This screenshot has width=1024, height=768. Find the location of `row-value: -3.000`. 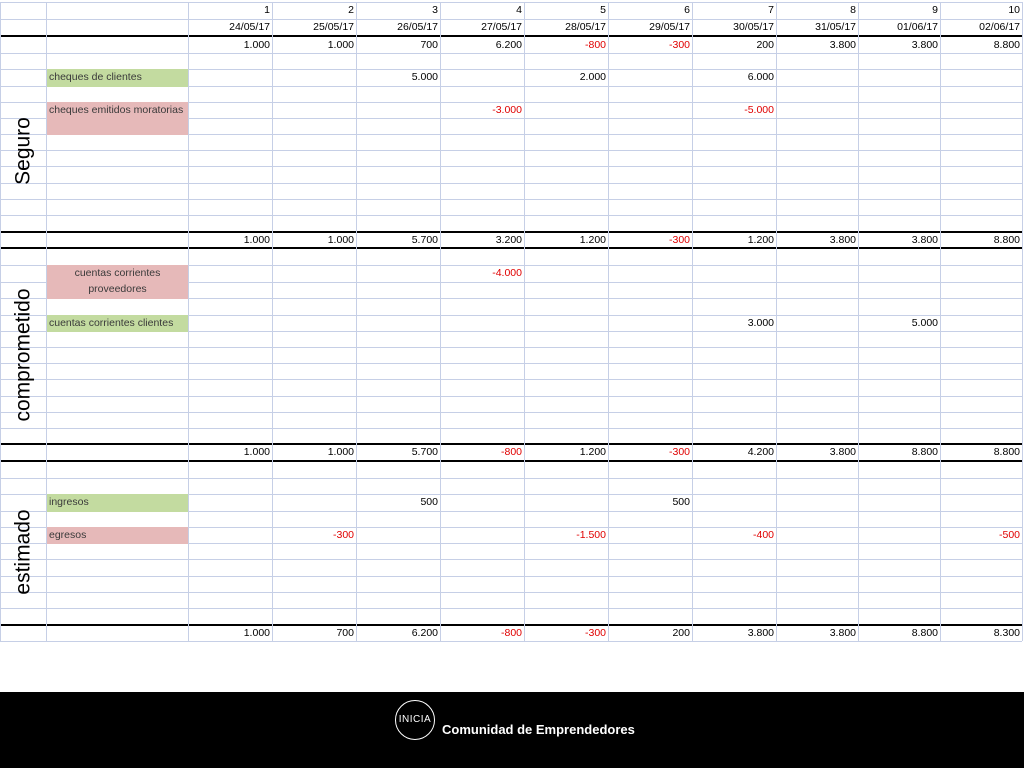

row-value: -3.000 is located at coordinates (507, 110).